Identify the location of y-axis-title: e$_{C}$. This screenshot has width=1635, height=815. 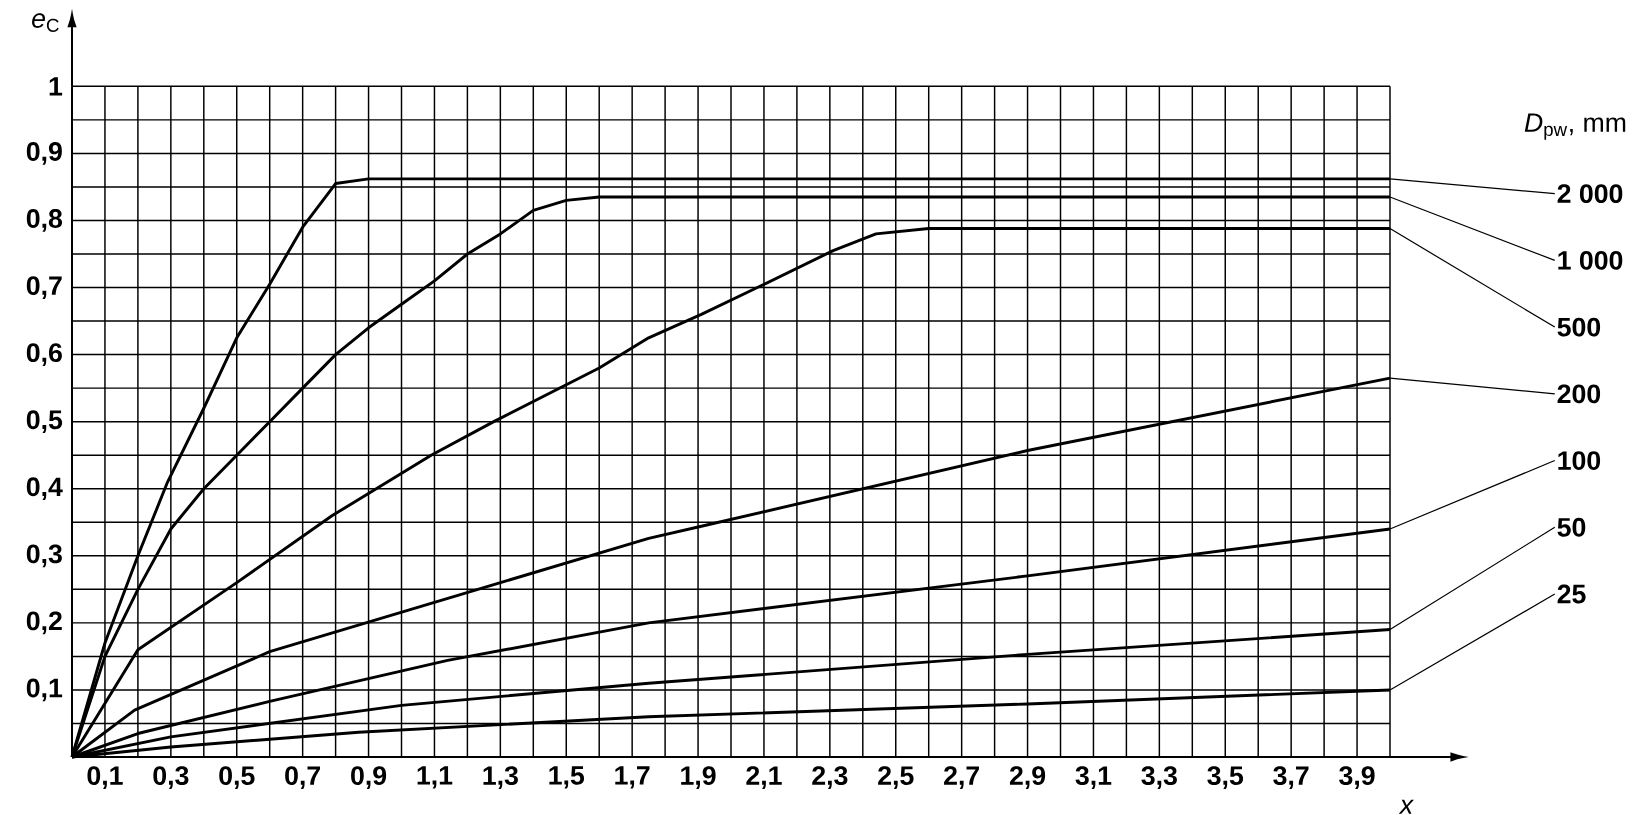
(45, 22).